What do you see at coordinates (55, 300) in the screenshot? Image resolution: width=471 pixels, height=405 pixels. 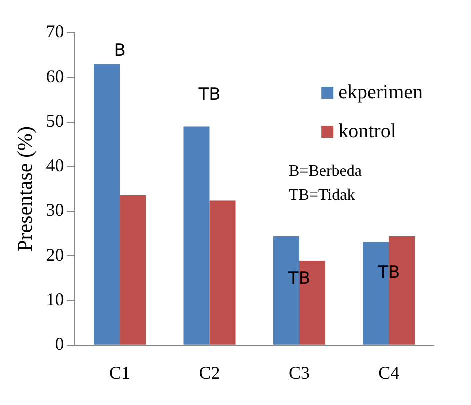 I see `y-tick-label: 10` at bounding box center [55, 300].